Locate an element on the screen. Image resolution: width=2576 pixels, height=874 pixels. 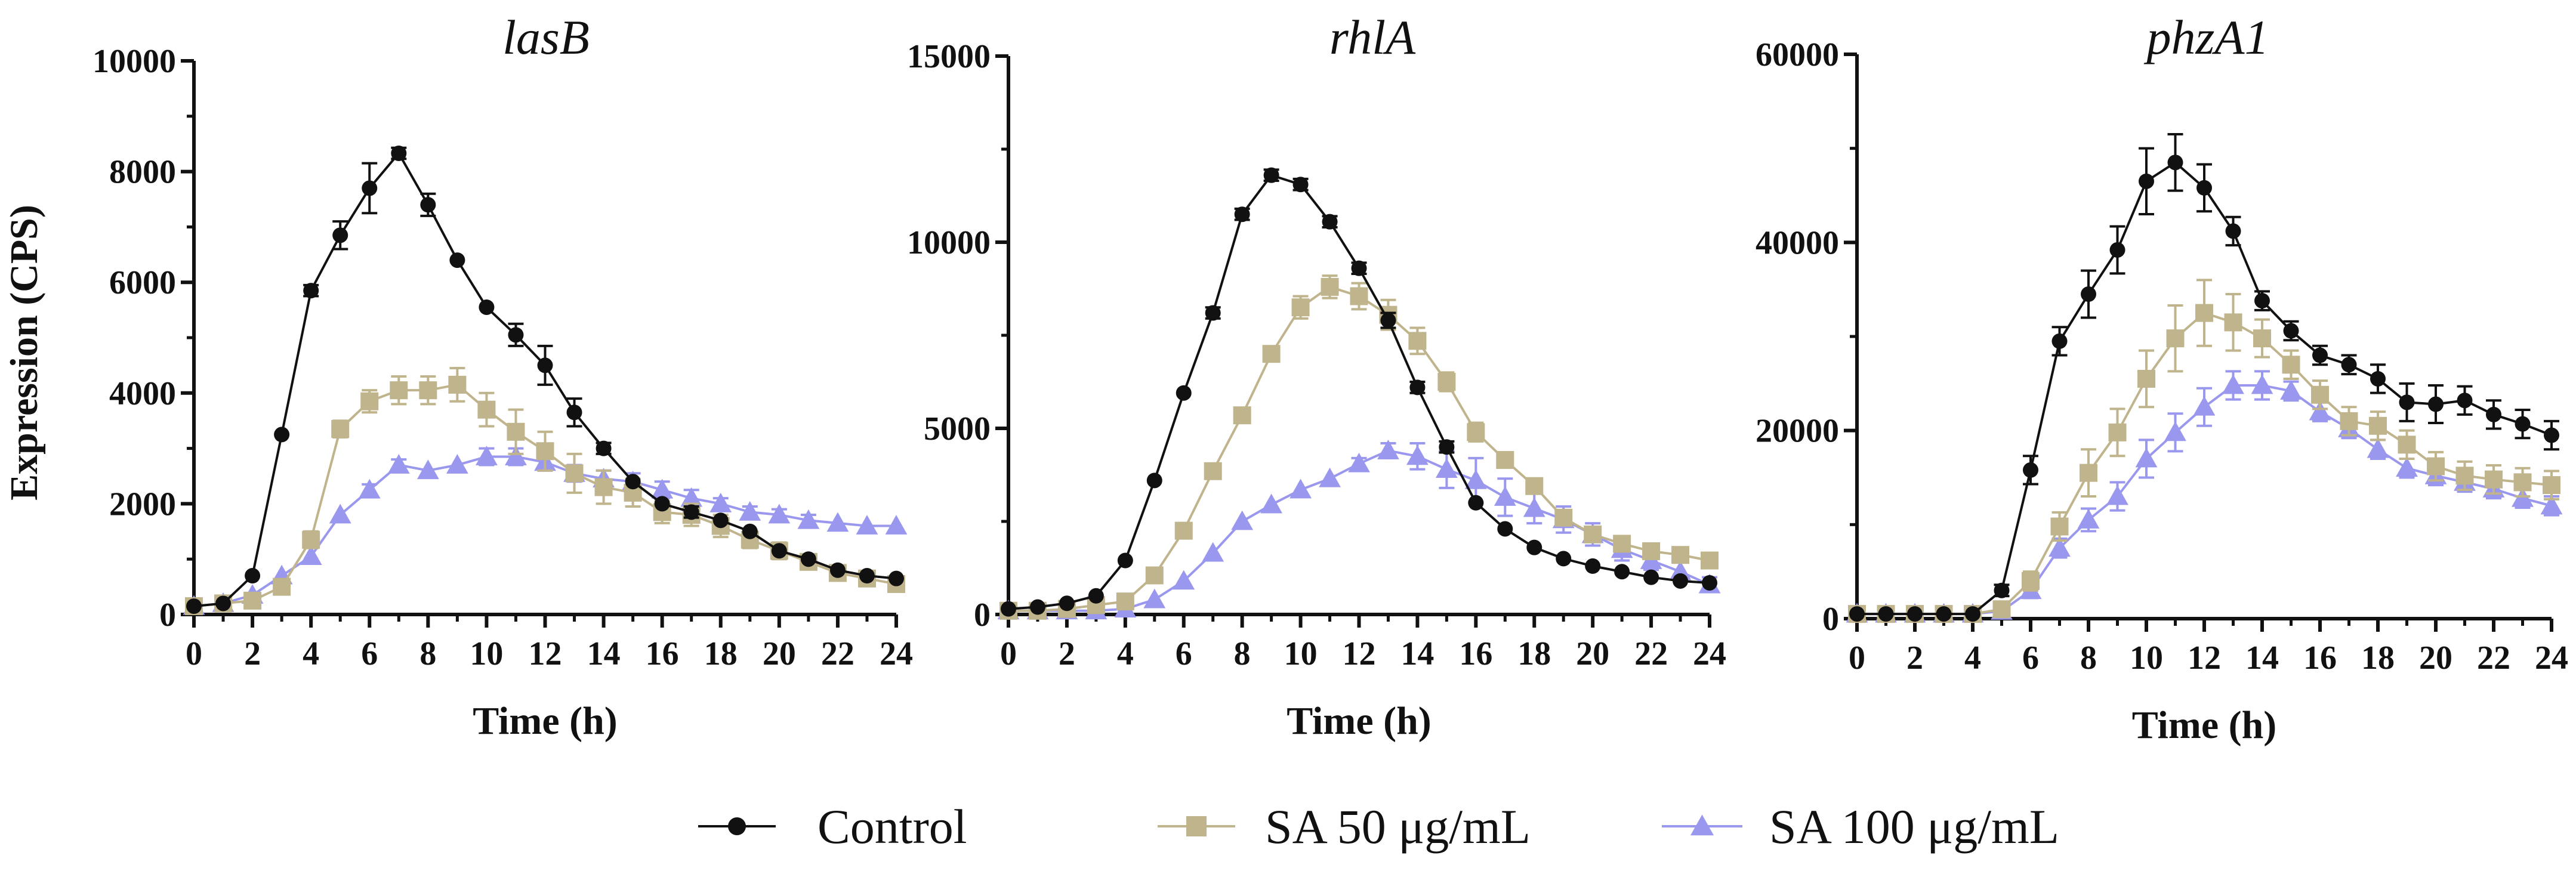
y-tick-label: 4000 is located at coordinates (142, 393).